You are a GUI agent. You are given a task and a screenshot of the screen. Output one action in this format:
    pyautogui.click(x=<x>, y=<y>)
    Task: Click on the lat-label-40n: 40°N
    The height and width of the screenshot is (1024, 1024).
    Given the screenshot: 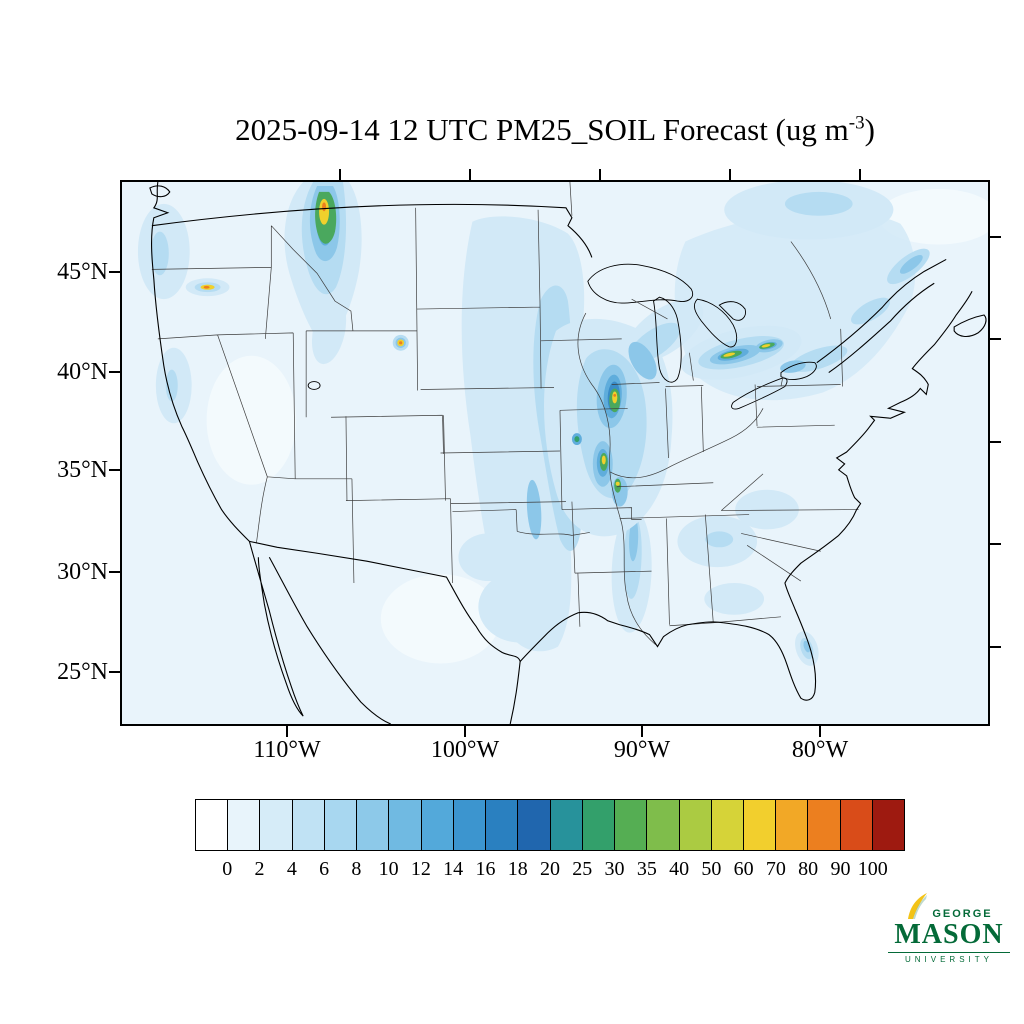 What is the action you would take?
    pyautogui.click(x=82, y=372)
    